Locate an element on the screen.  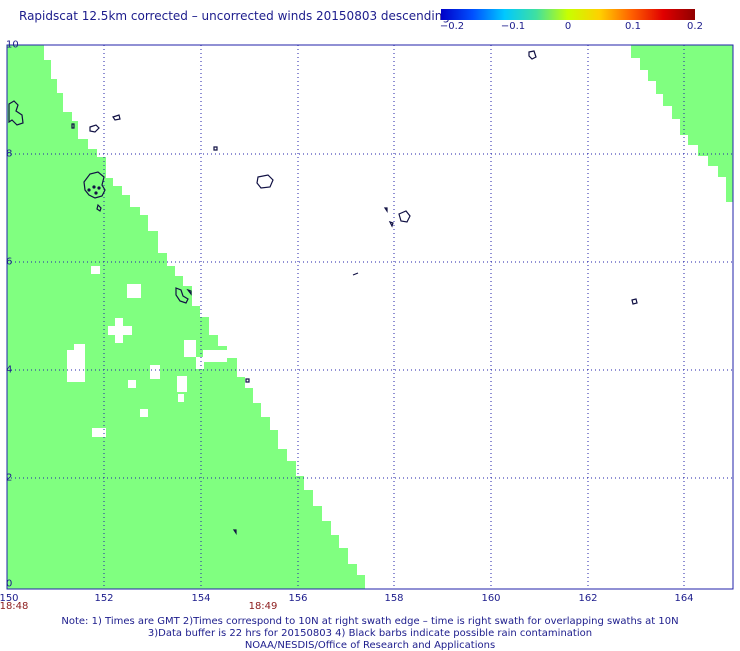
y-tick-label: 4 is located at coordinates (9, 370).